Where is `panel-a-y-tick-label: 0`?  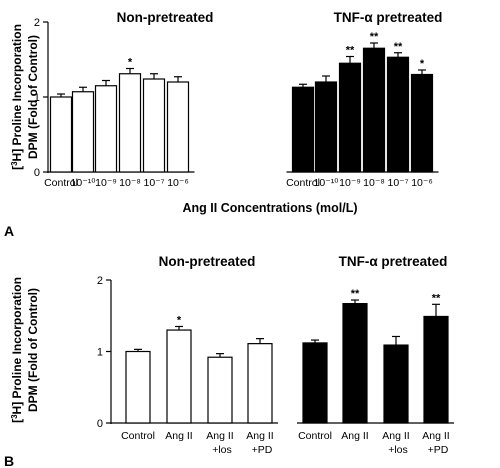
panel-a-y-tick-label: 0 is located at coordinates (37, 173).